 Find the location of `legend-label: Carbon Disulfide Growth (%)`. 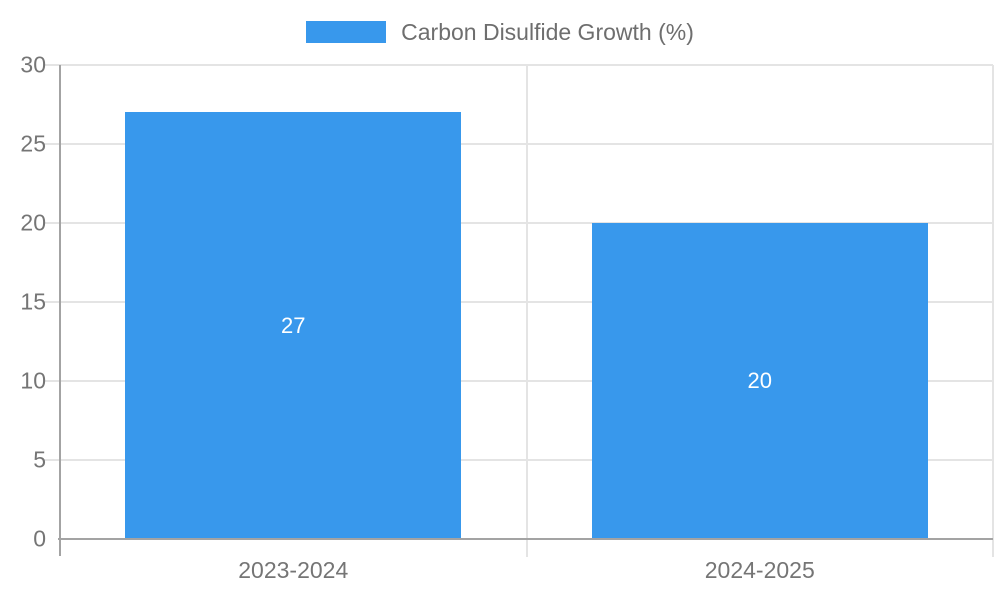

legend-label: Carbon Disulfide Growth (%) is located at coordinates (547, 31).